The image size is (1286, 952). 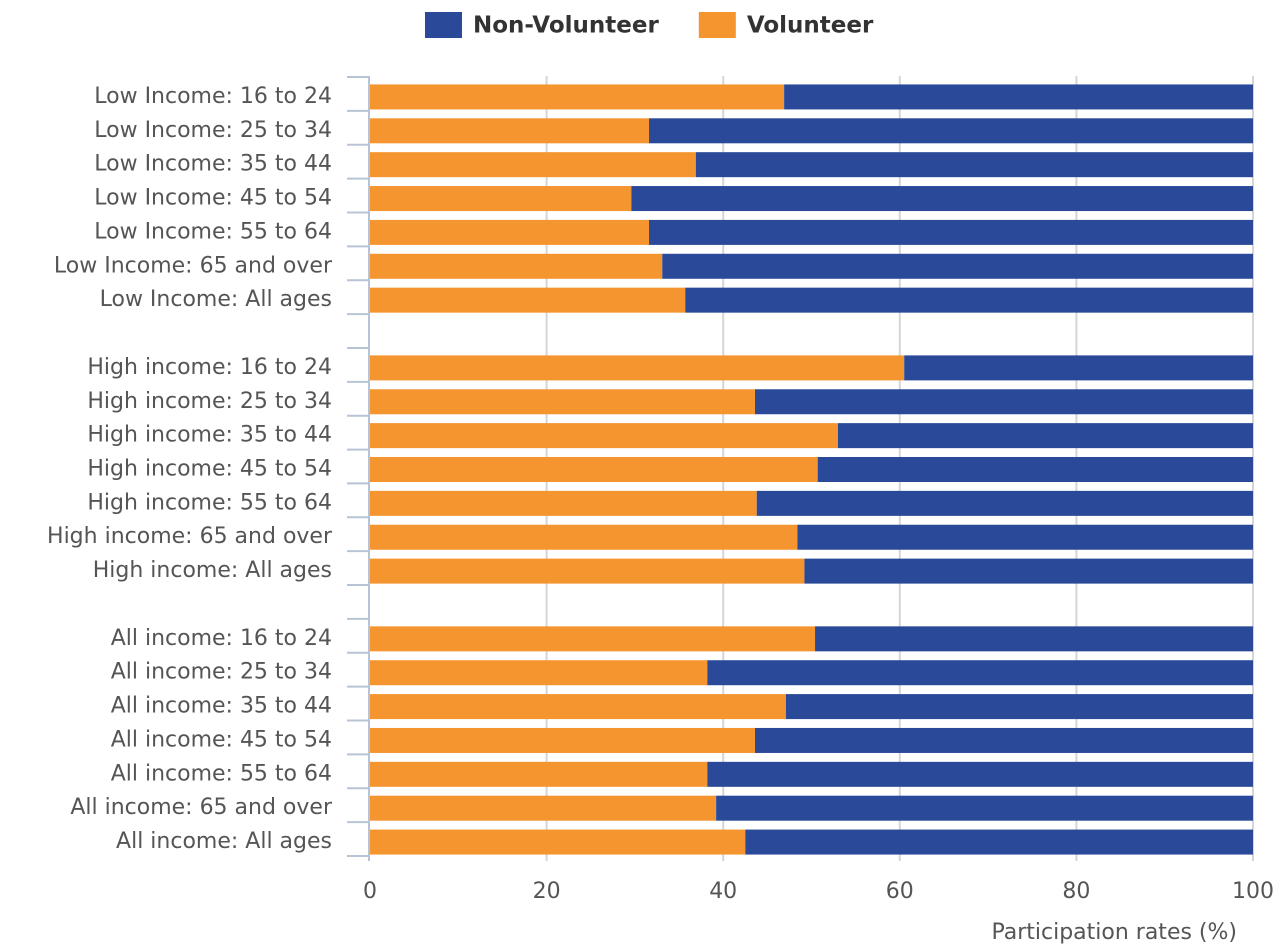 I want to click on y-tick-label: All income: 35 to 44, so click(x=221, y=706).